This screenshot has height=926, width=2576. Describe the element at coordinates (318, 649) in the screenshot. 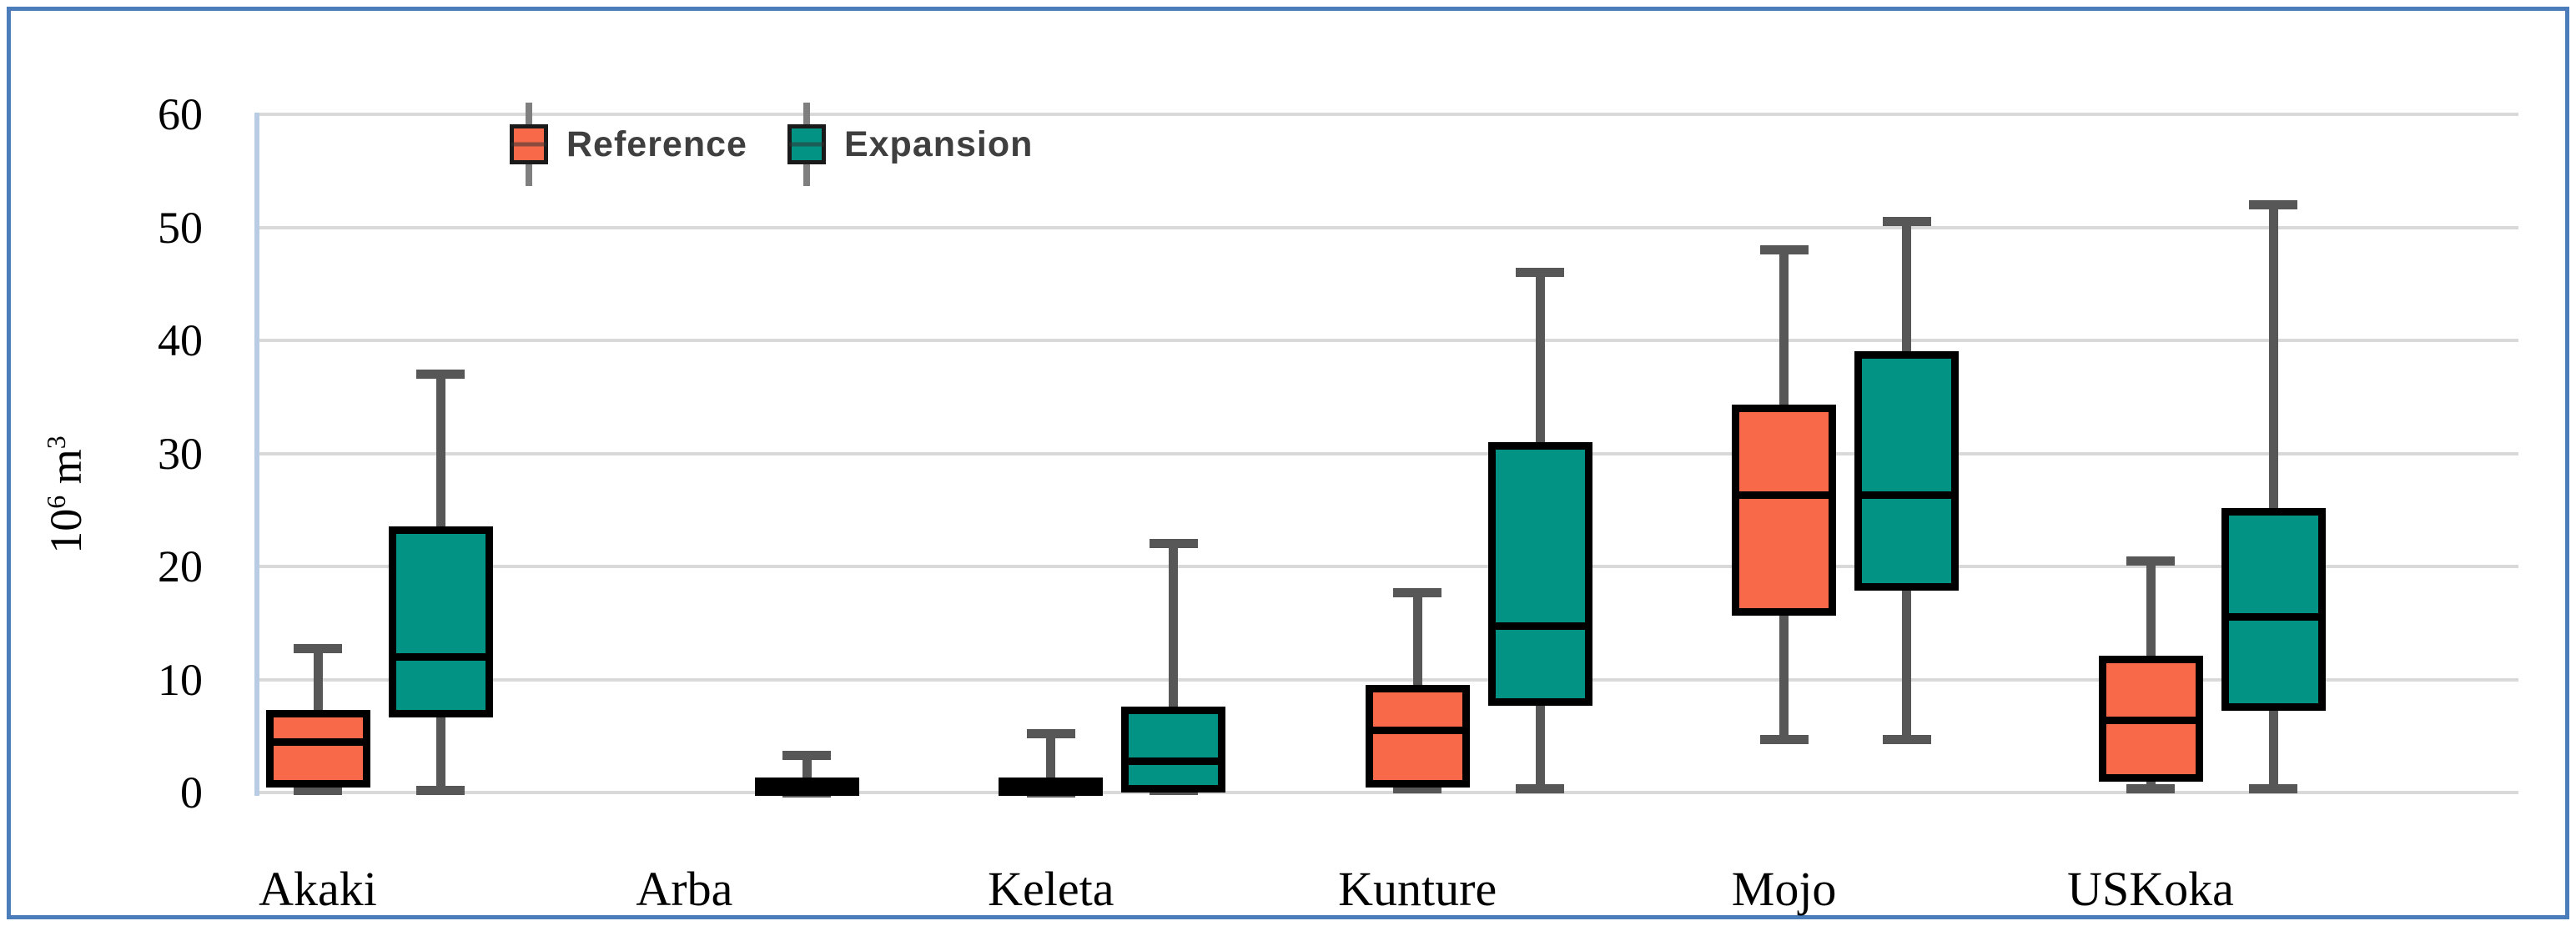

I see `whisker-cap-max-reference-akaki` at that location.